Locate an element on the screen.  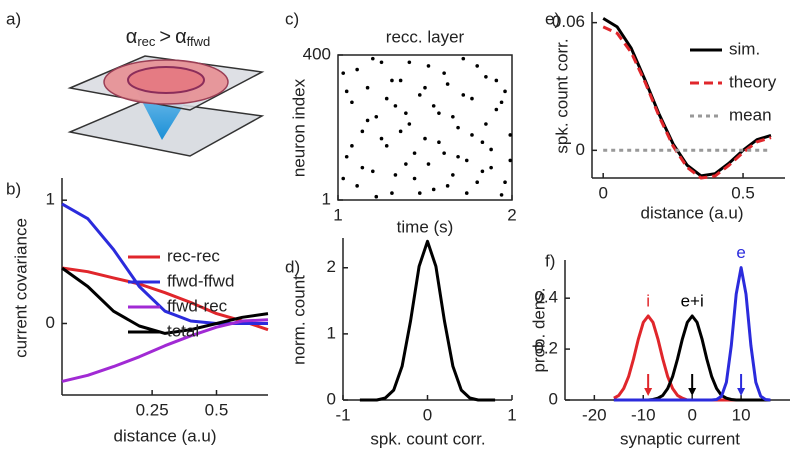
diagram: a) αrec > αffwd is located at coordinates (135, 83).